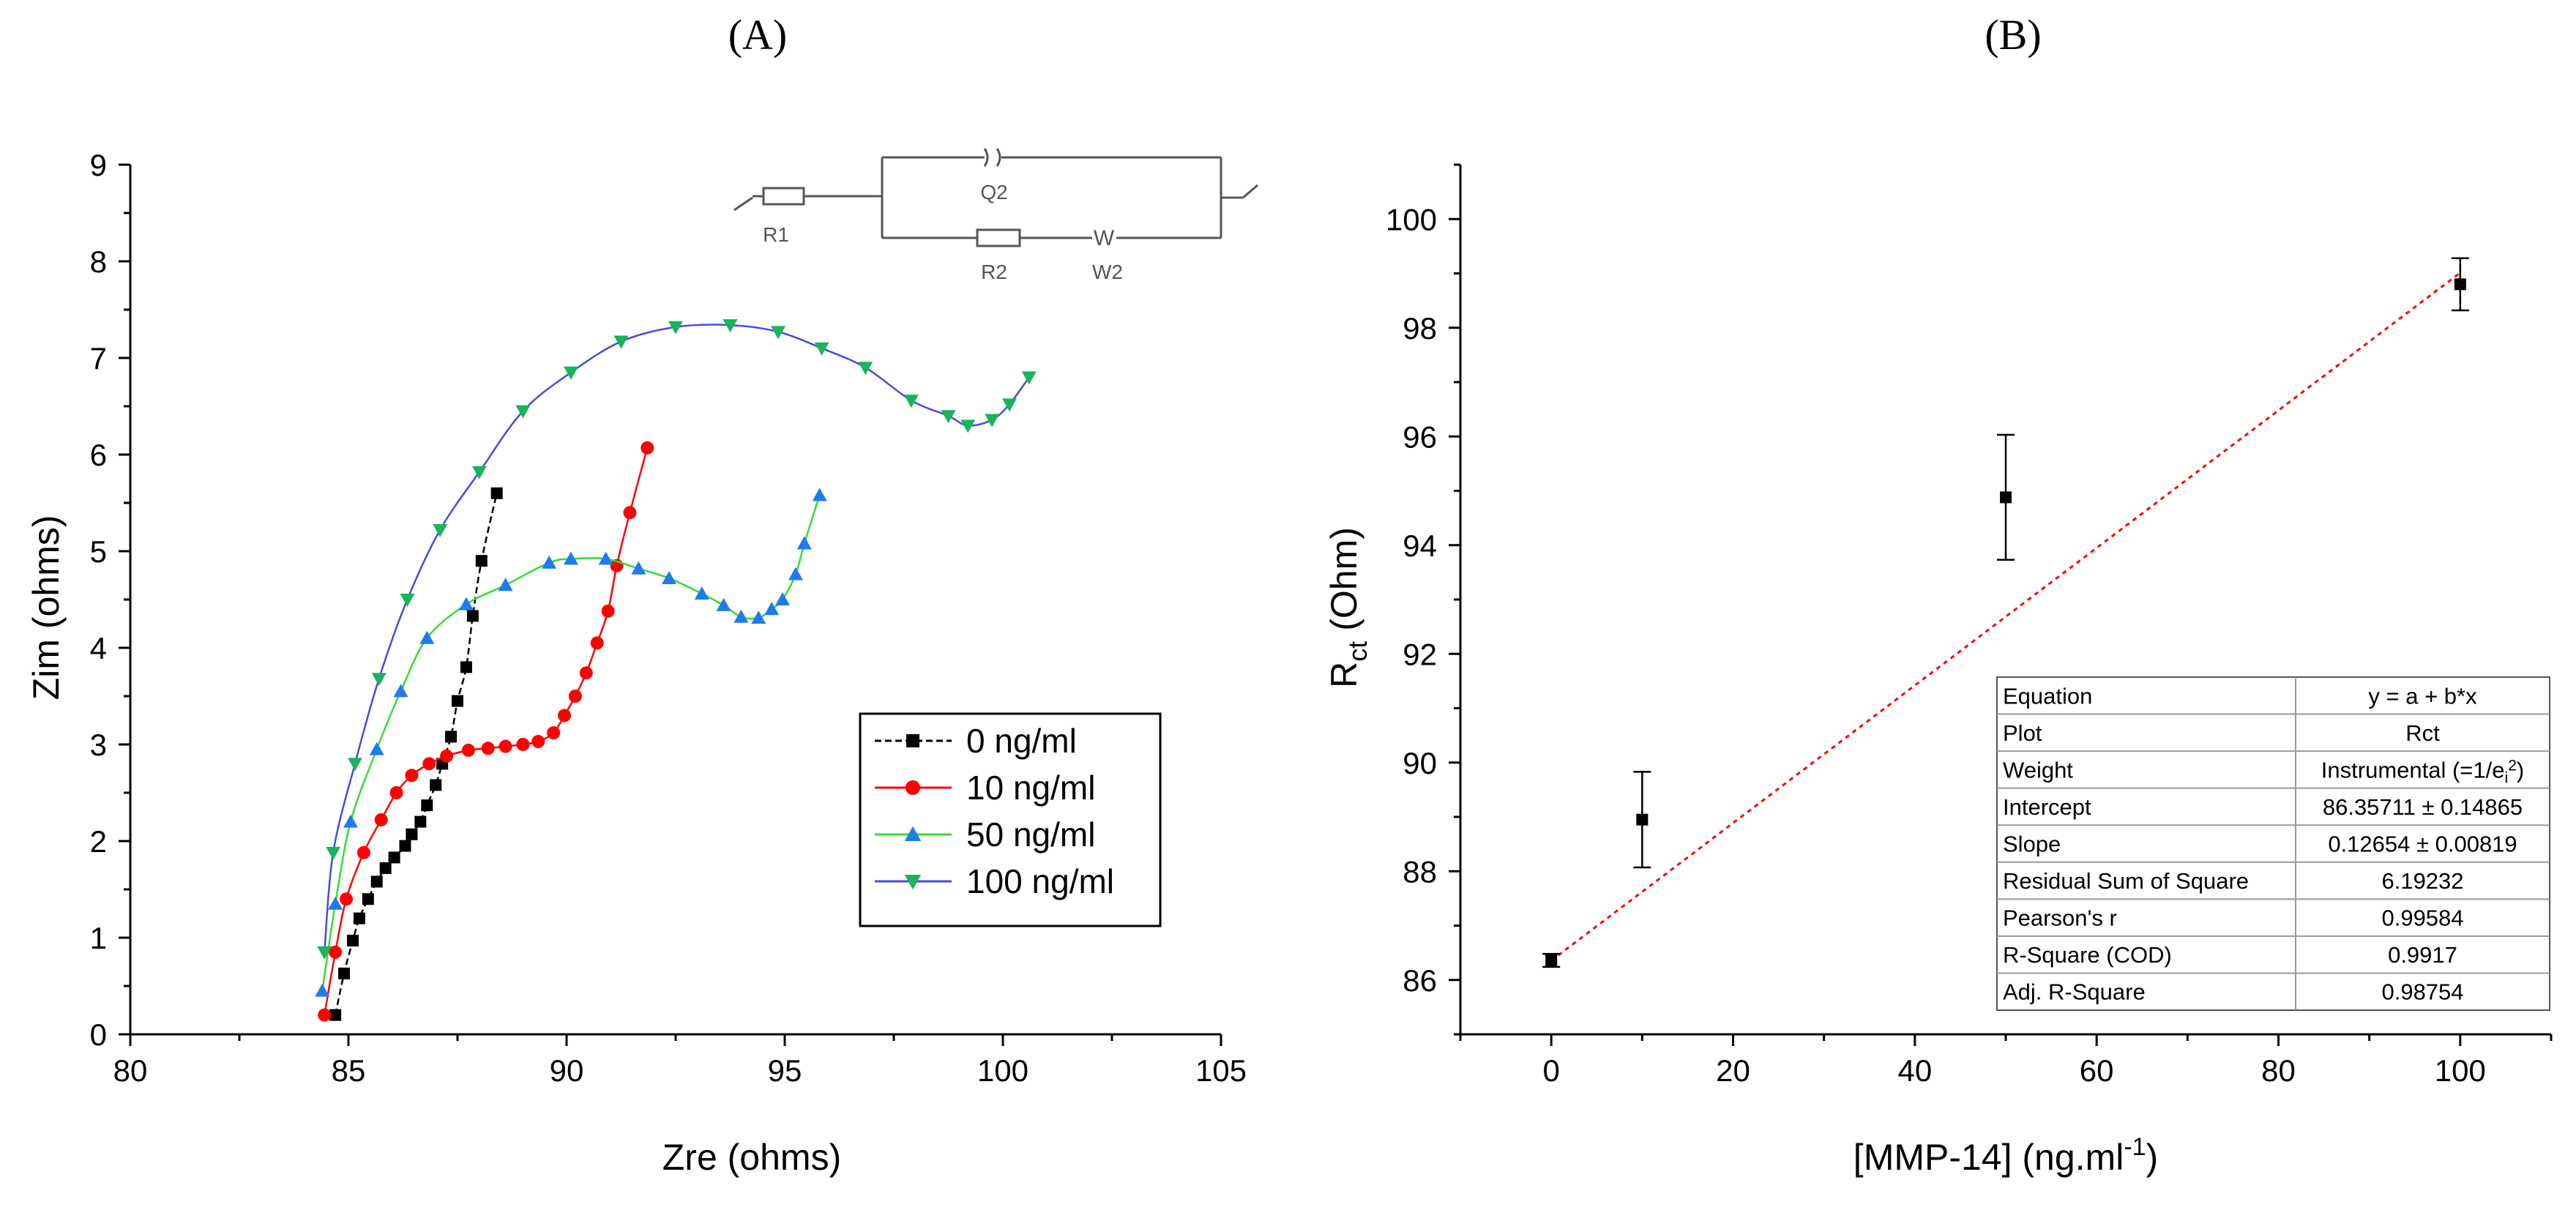  Describe the element at coordinates (1107, 272) in the screenshot. I see `circuit-label-w2: W2` at that location.